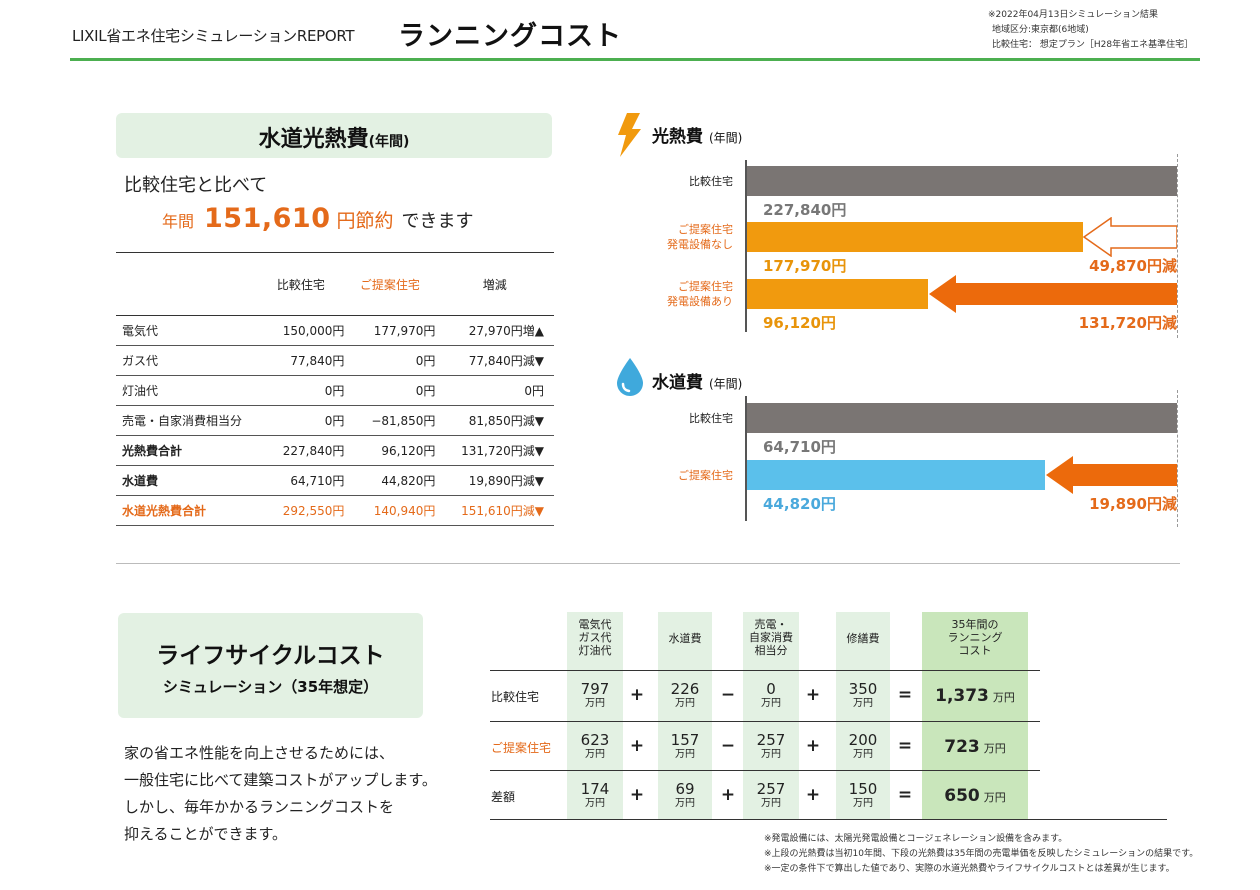  Describe the element at coordinates (1127, 323) in the screenshot. I see `saving-value: 131,720円減` at that location.